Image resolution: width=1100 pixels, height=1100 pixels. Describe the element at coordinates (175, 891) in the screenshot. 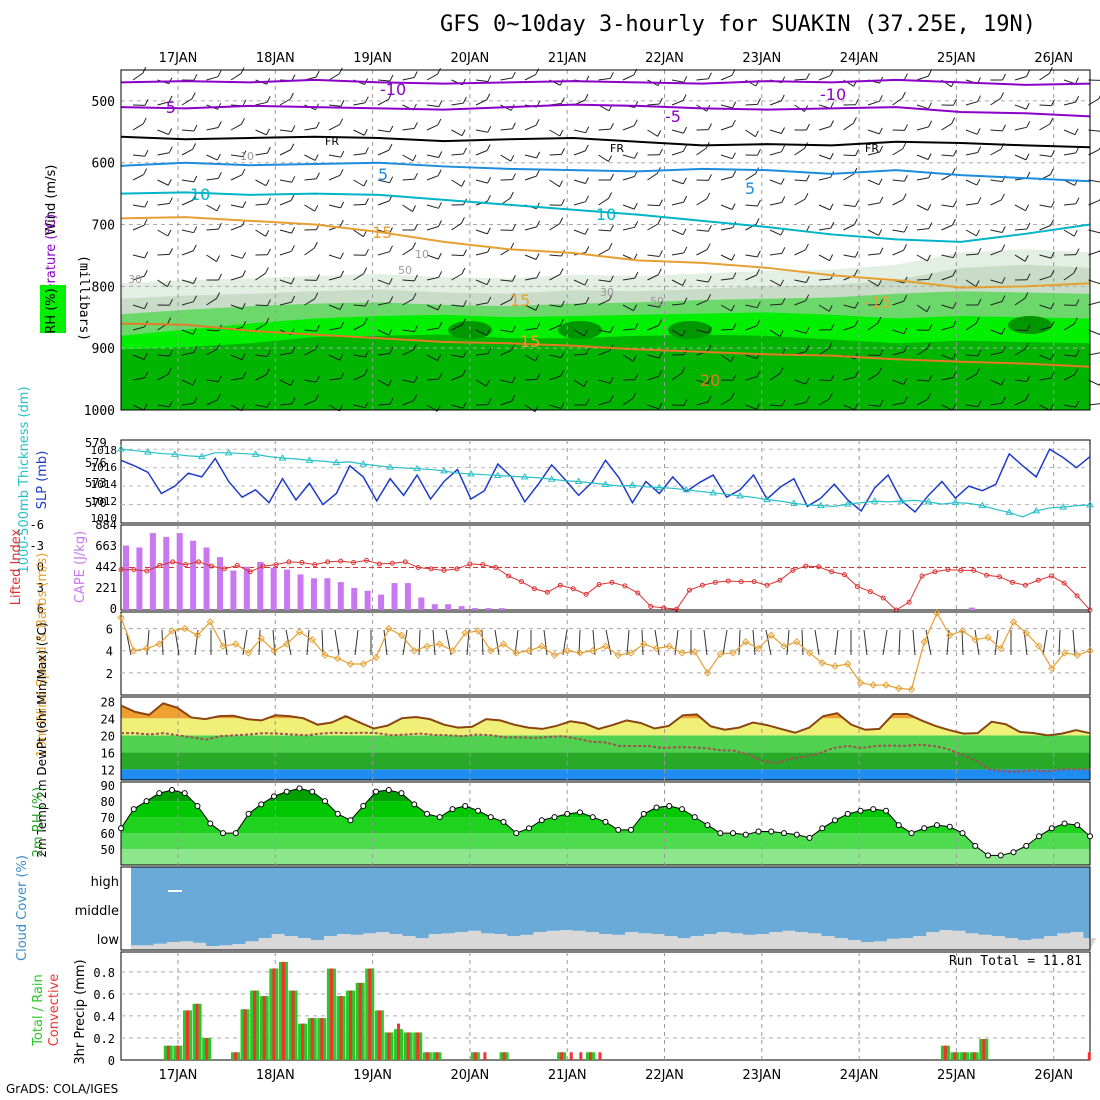

I see `high-cloud-mark` at that location.